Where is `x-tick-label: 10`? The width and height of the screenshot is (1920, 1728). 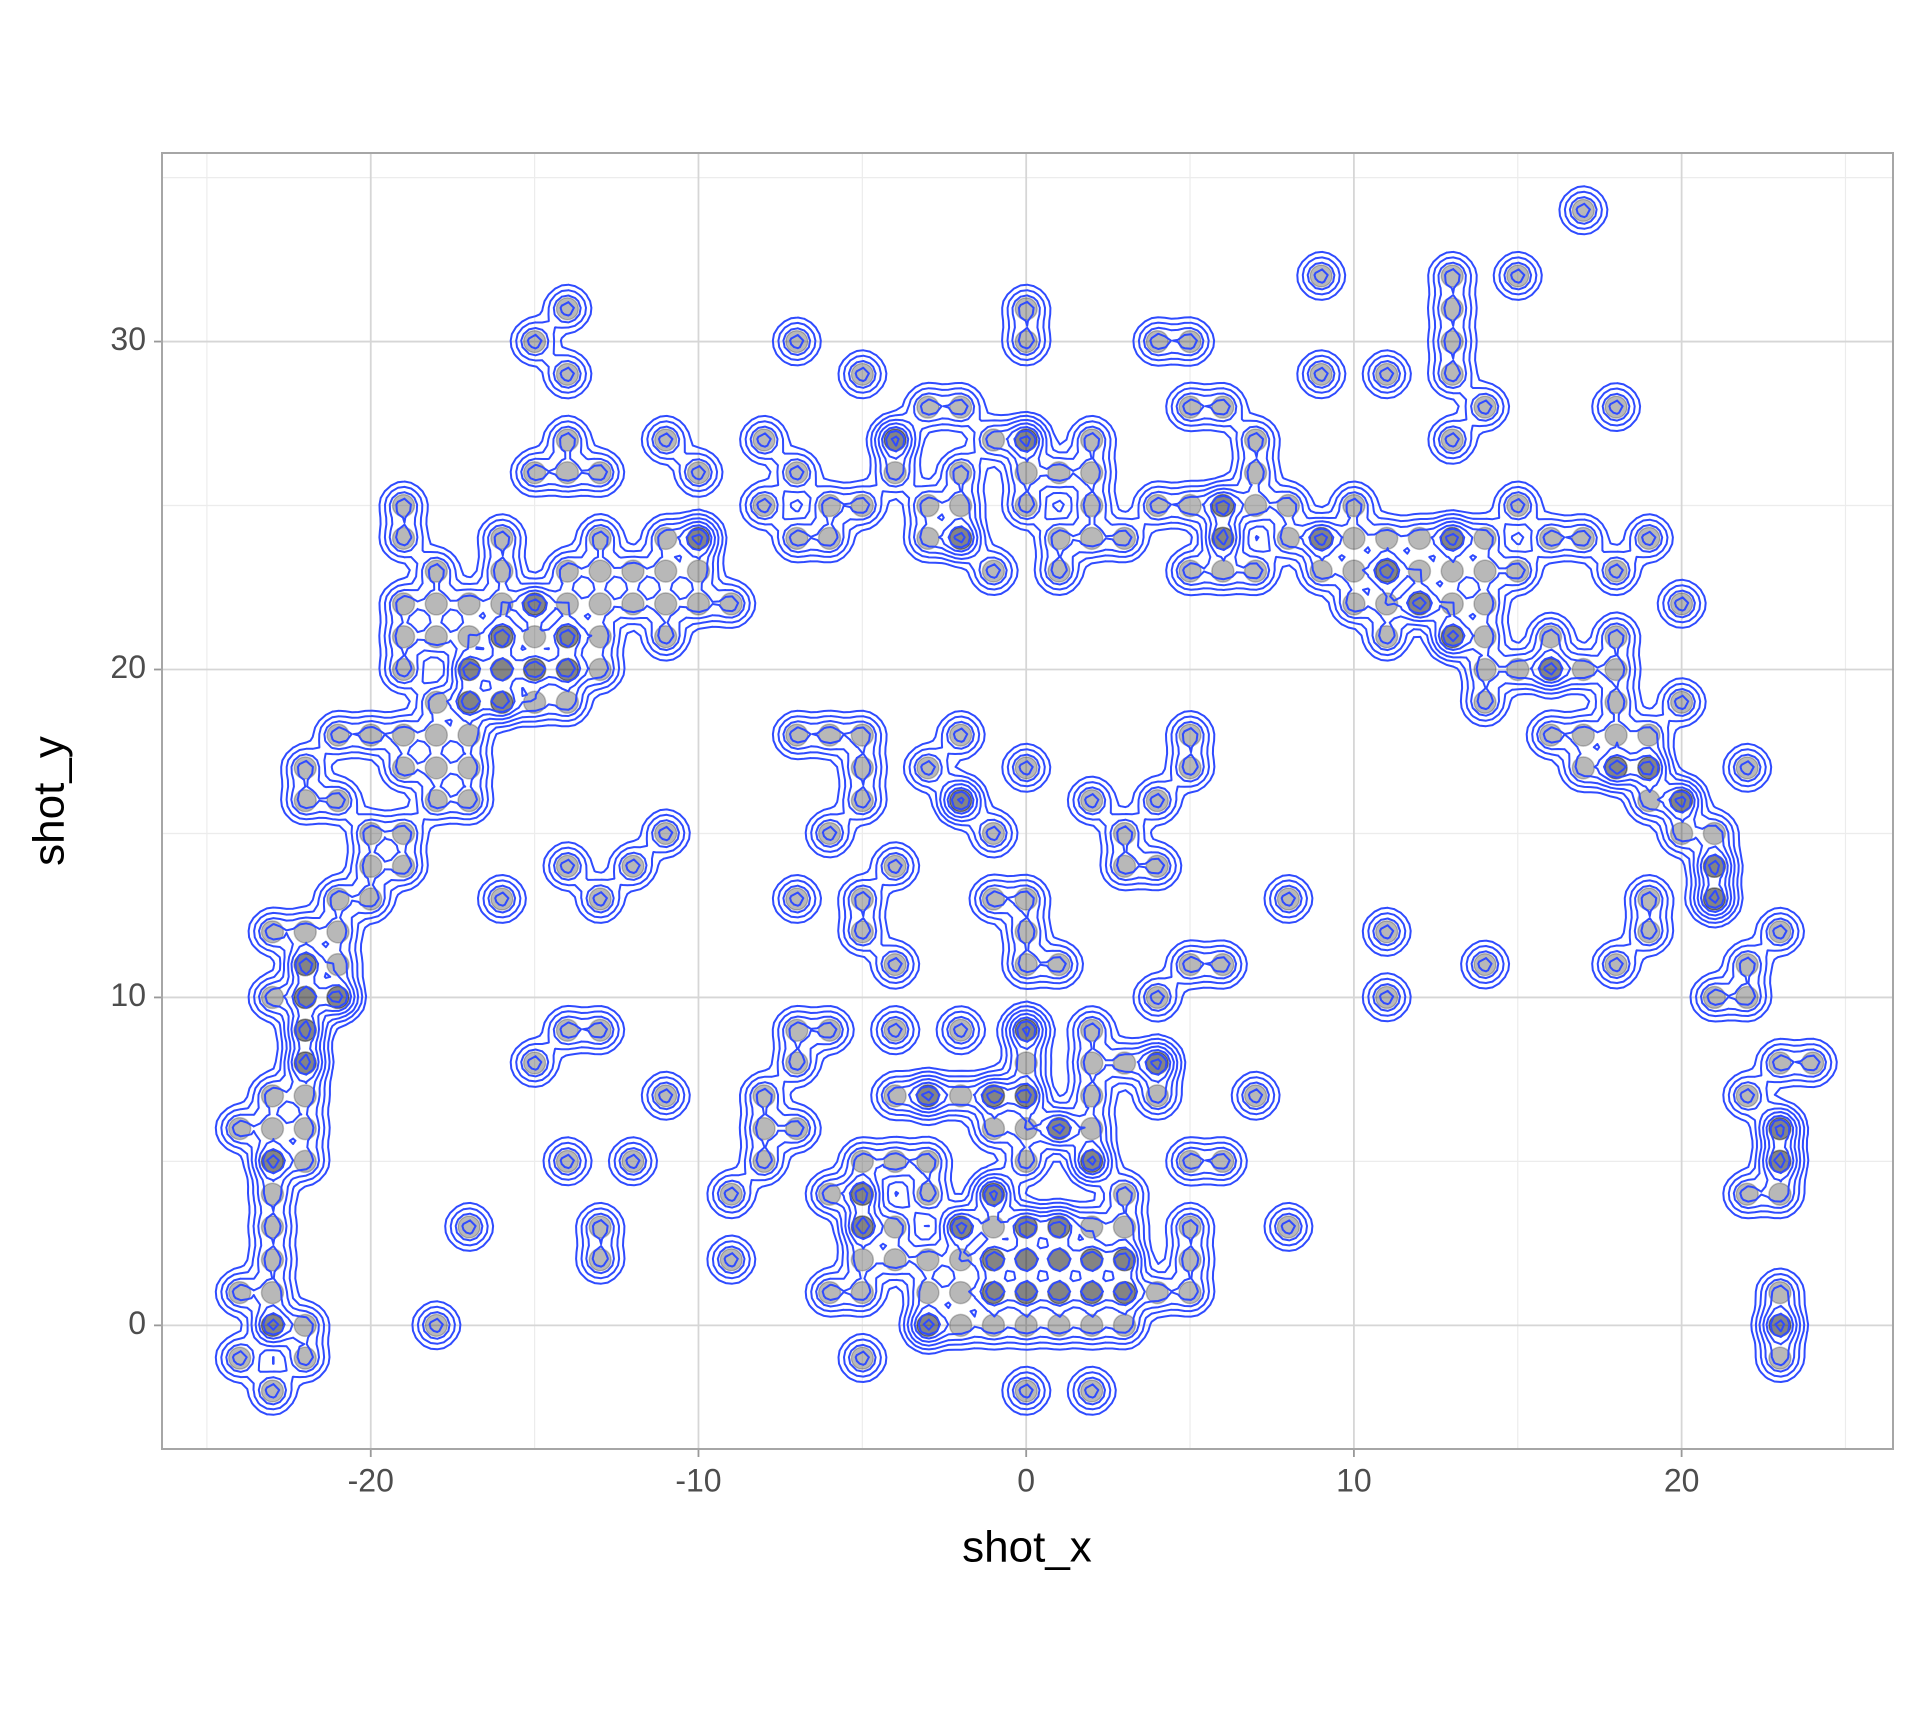 x-tick-label: 10 is located at coordinates (1354, 1480).